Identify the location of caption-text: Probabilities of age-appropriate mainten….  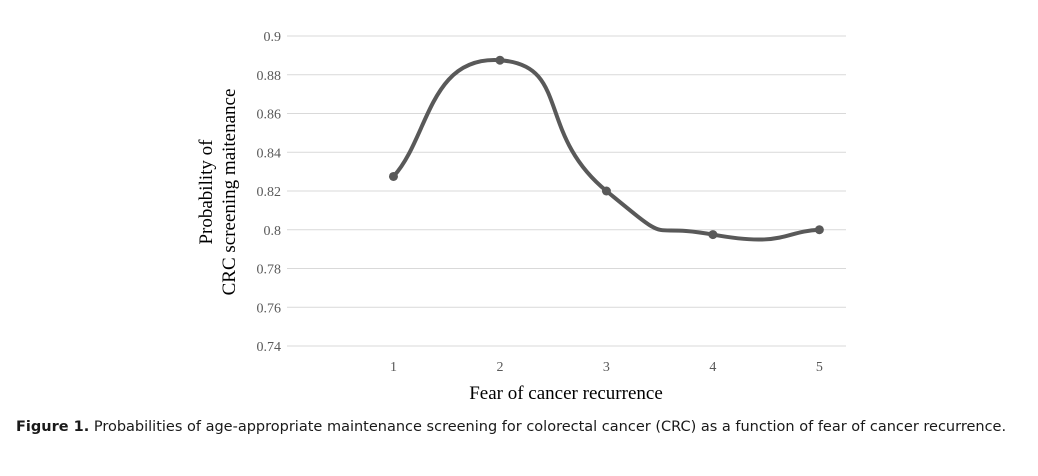
(548, 427).